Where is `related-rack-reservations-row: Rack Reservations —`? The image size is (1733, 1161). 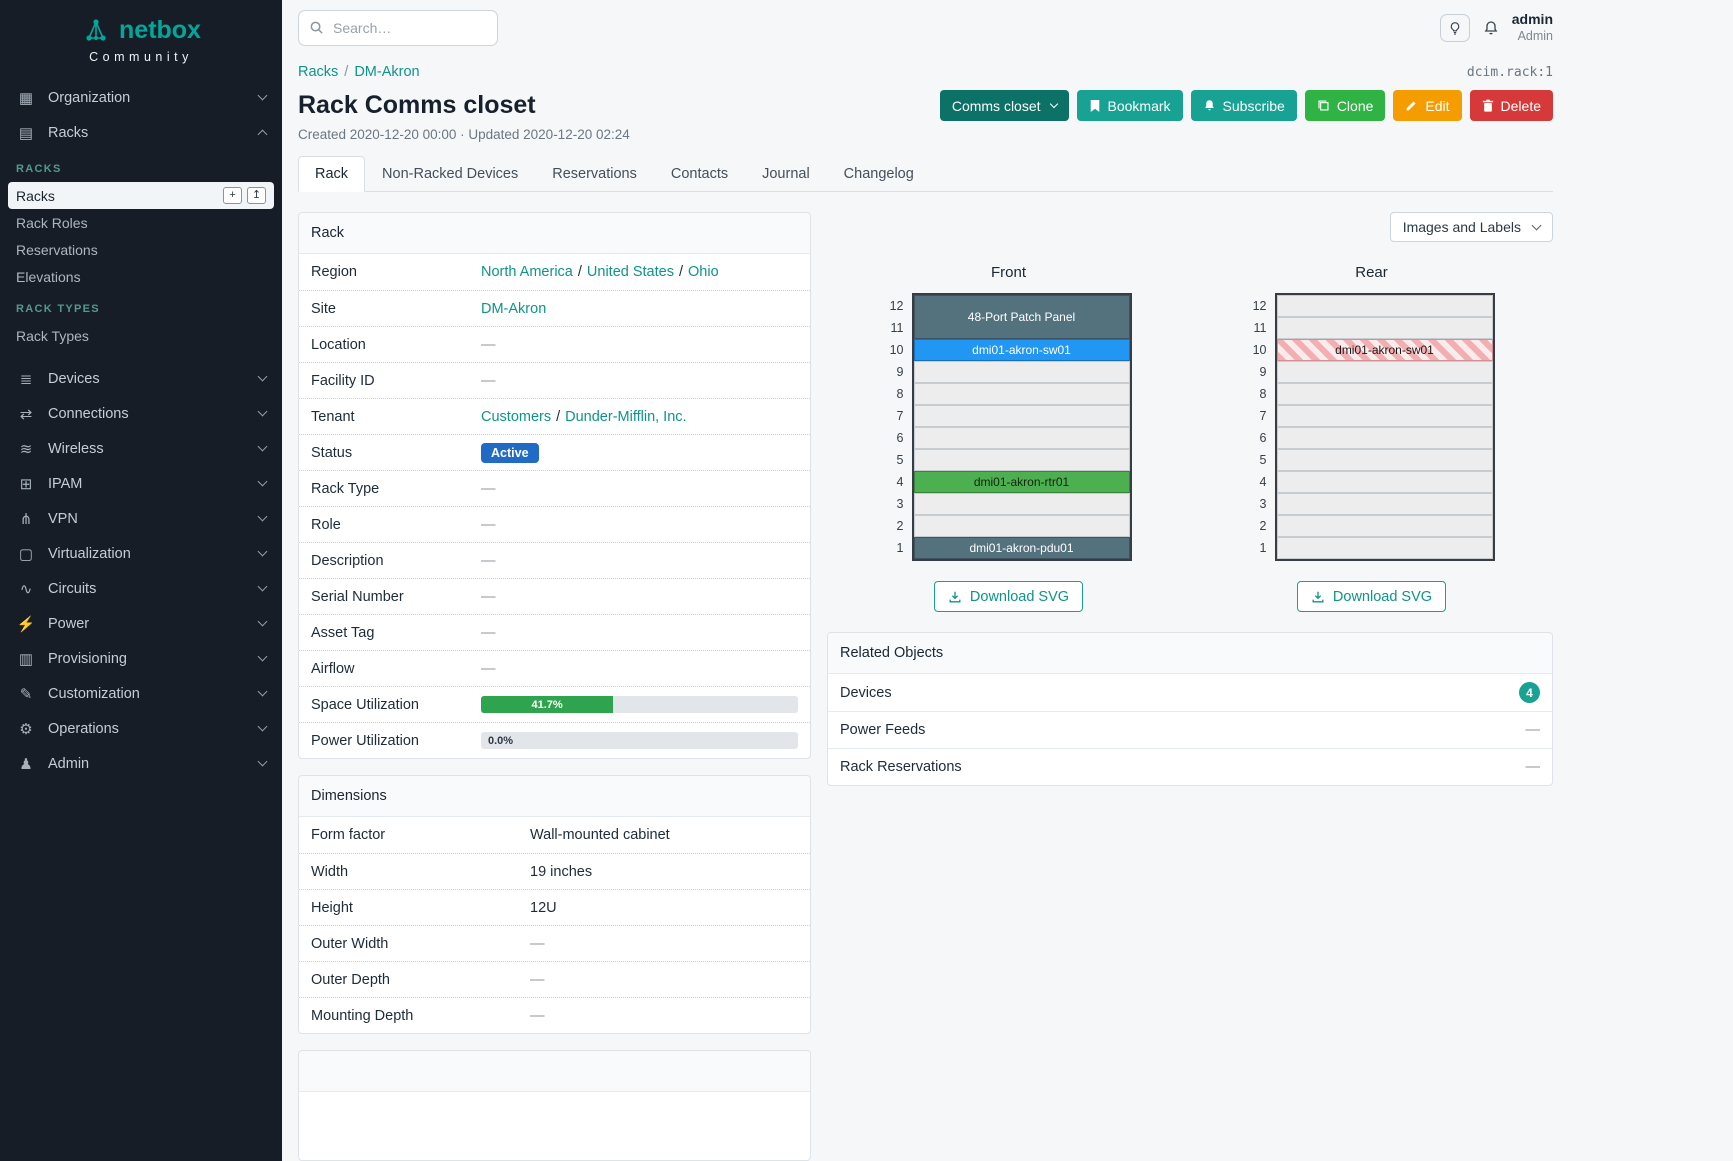 related-rack-reservations-row: Rack Reservations — is located at coordinates (1190, 766).